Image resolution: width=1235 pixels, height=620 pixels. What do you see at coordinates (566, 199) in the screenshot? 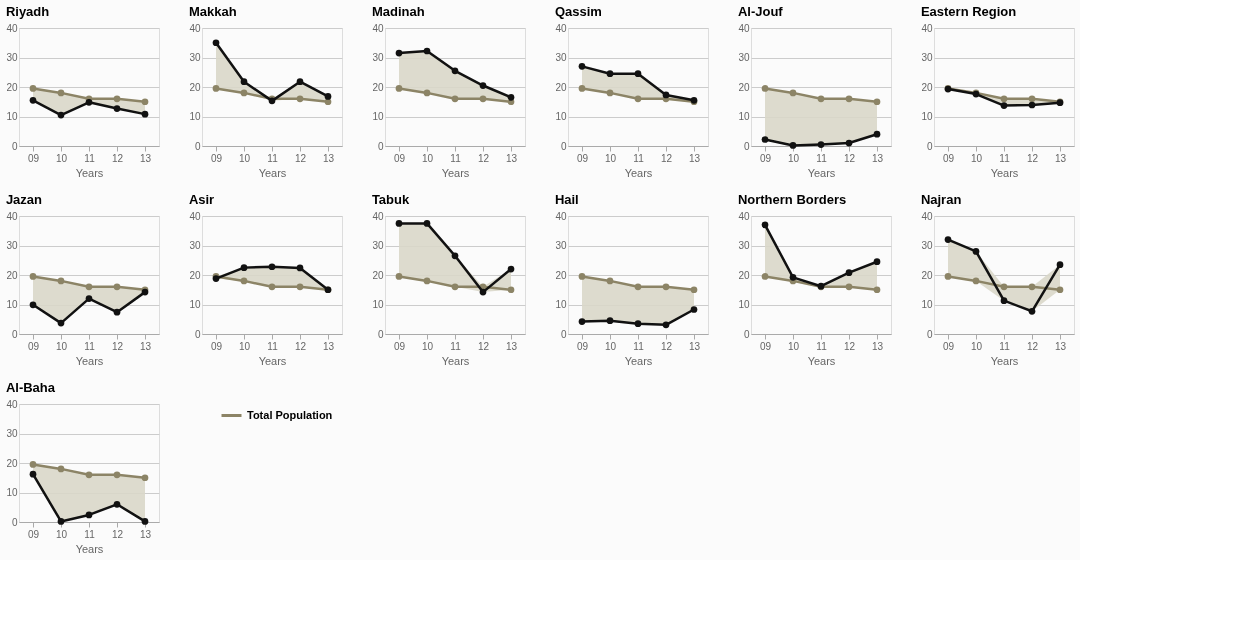
I see `chart-title: Hail` at bounding box center [566, 199].